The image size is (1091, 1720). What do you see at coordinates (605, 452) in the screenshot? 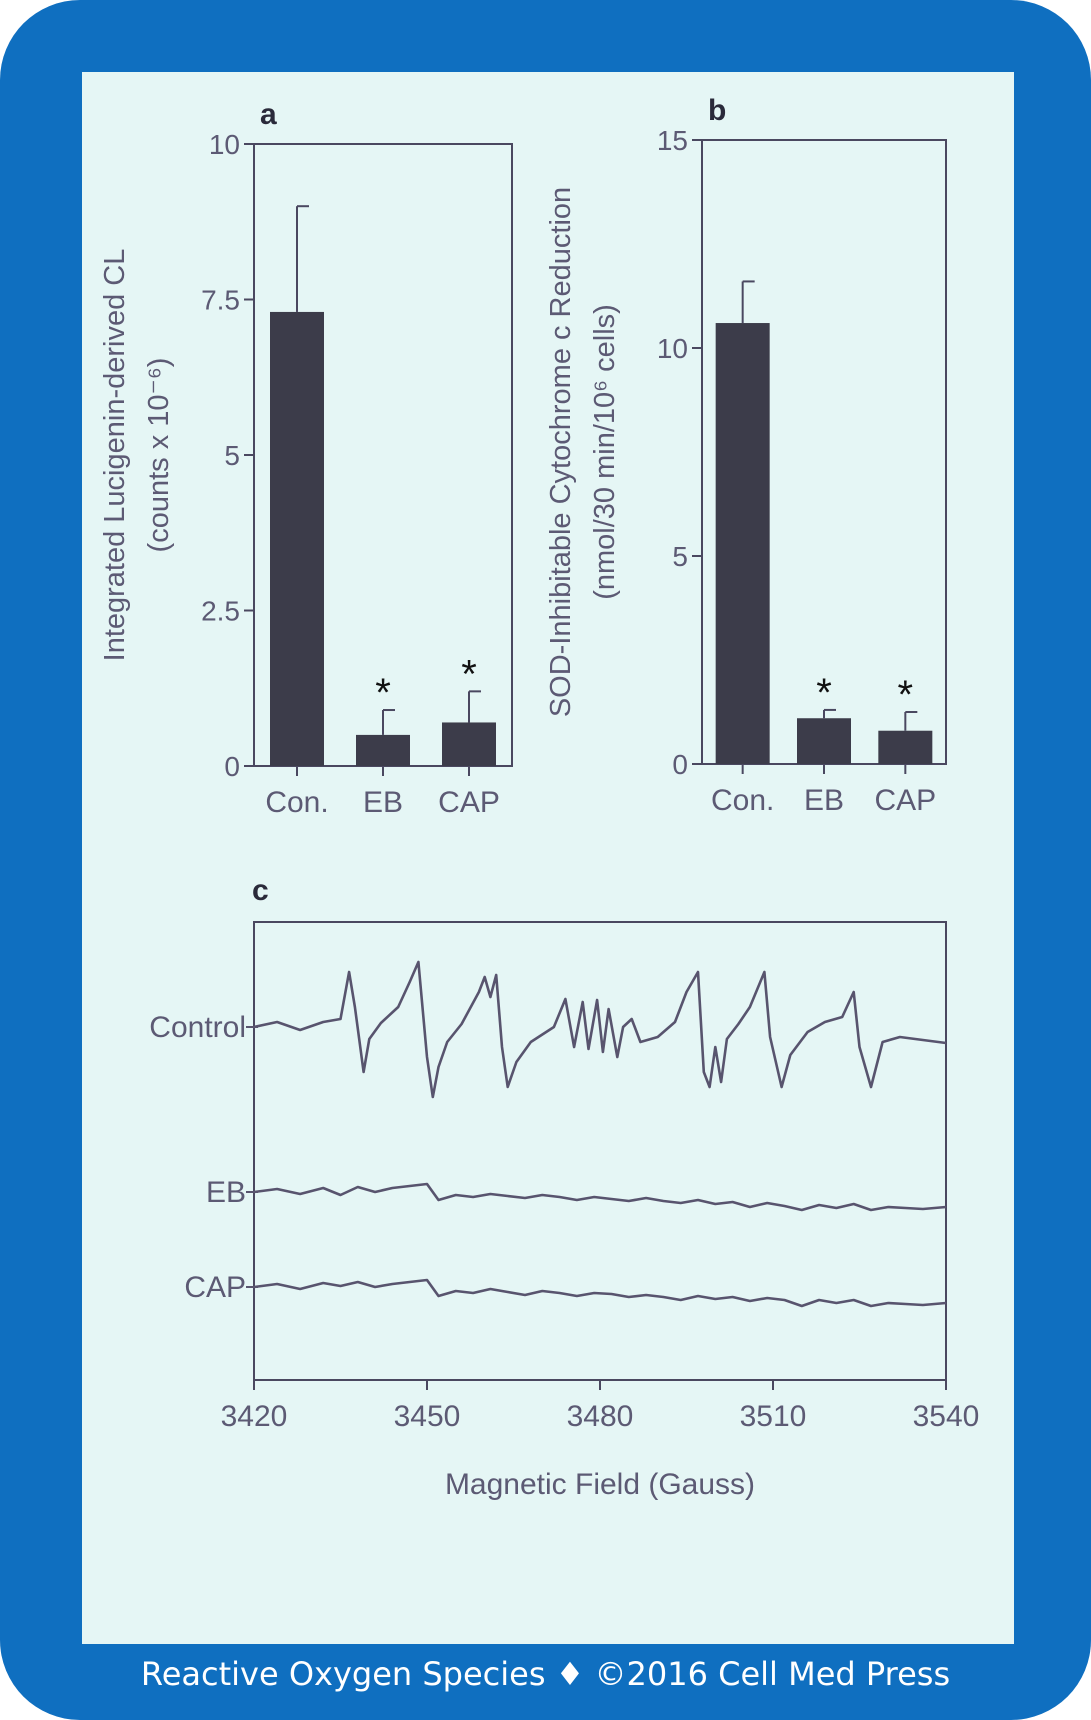
I see `y-axis-label-units: (nmol/30 min/10⁶ cells)` at bounding box center [605, 452].